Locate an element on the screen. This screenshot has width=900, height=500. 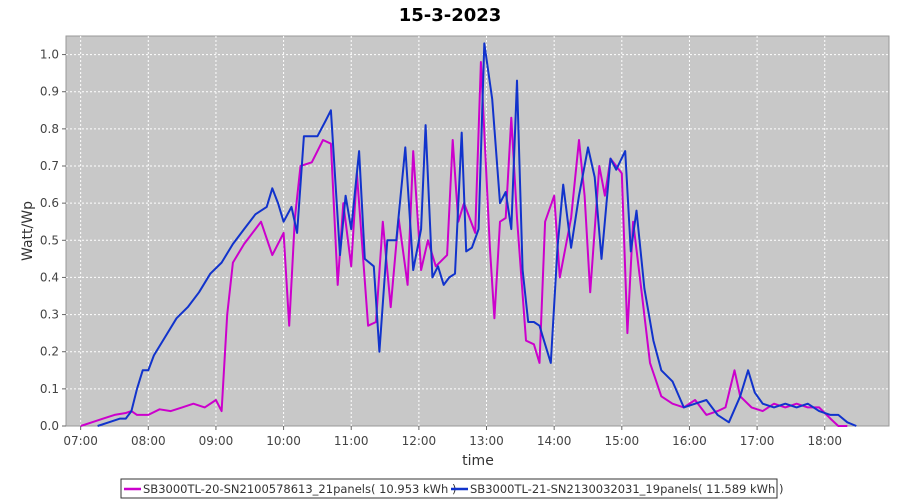
x-tick-label: 12:00 is located at coordinates (419, 441).